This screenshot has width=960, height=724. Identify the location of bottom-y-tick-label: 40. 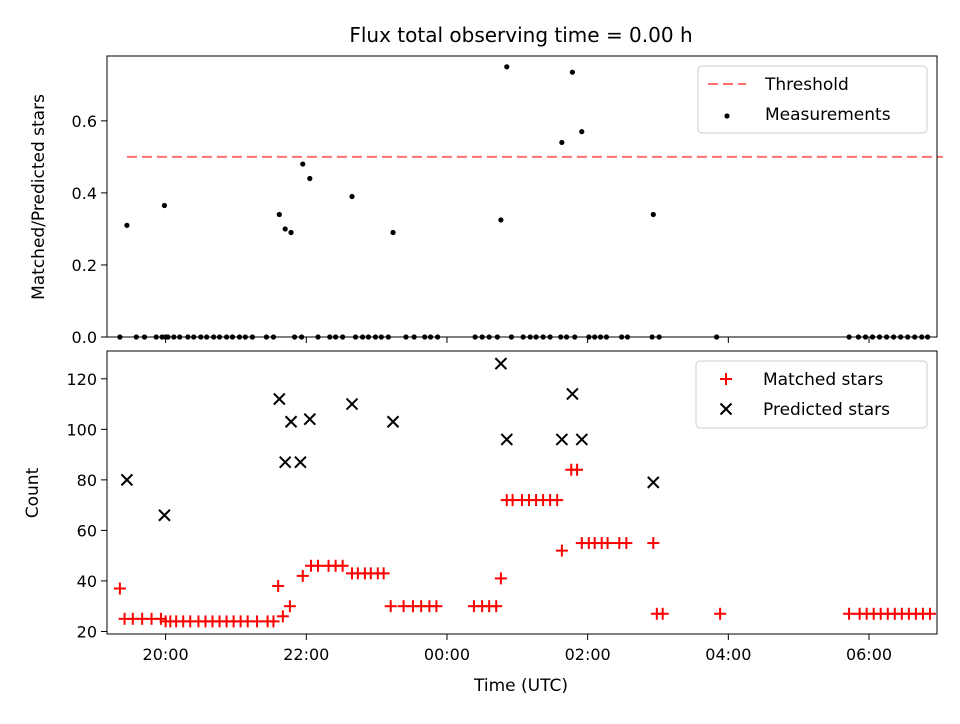
(87, 581).